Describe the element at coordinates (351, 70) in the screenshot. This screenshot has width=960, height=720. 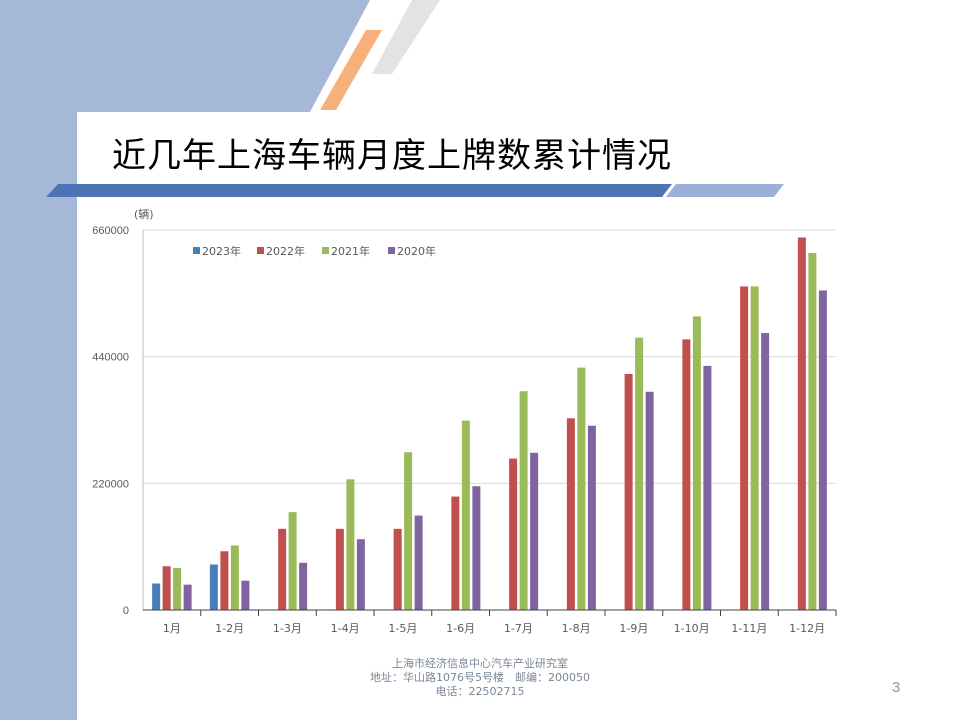
I see `orange-stripe` at that location.